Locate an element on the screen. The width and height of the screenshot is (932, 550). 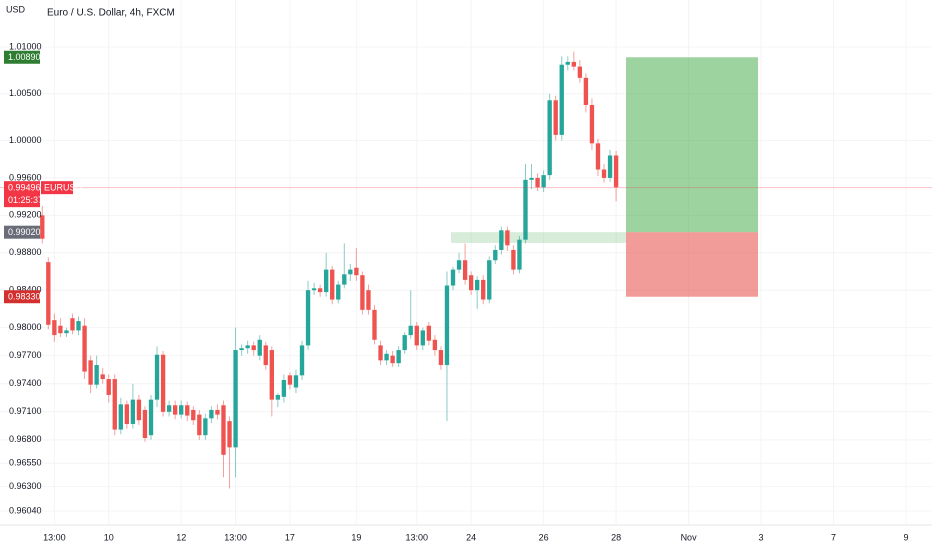
y-tick-label: 0.96040 is located at coordinates (25, 510).